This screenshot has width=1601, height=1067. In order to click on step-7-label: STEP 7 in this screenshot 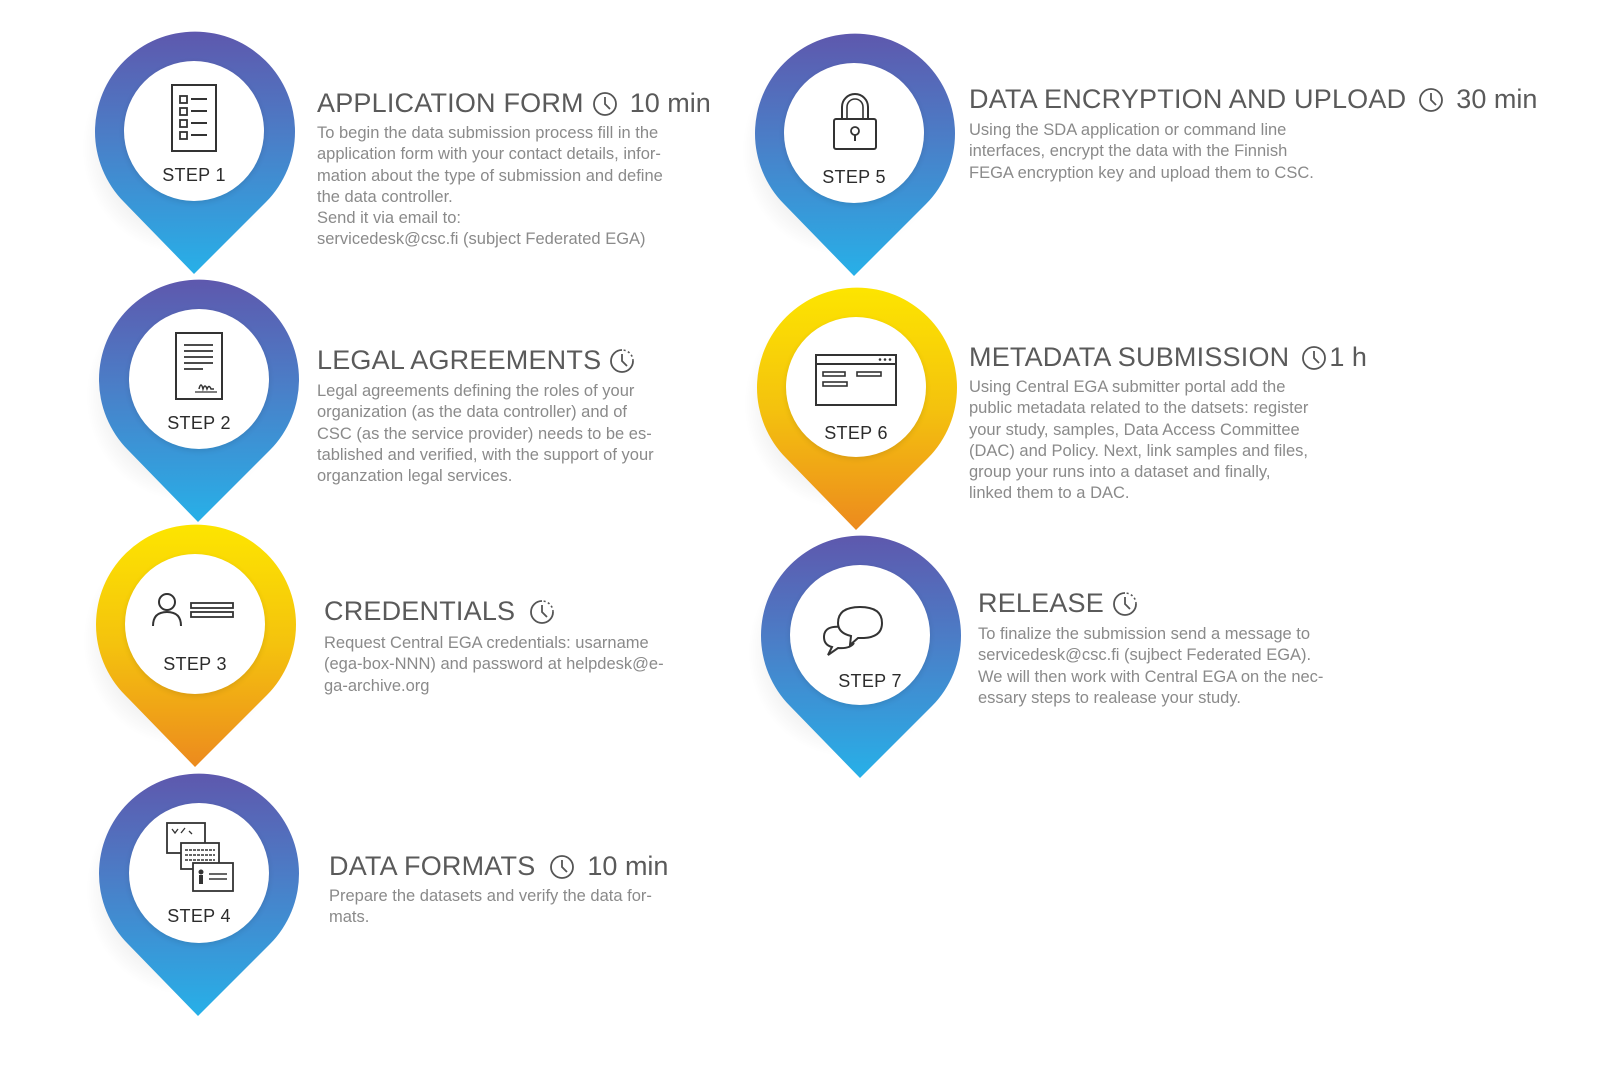, I will do `click(870, 681)`.